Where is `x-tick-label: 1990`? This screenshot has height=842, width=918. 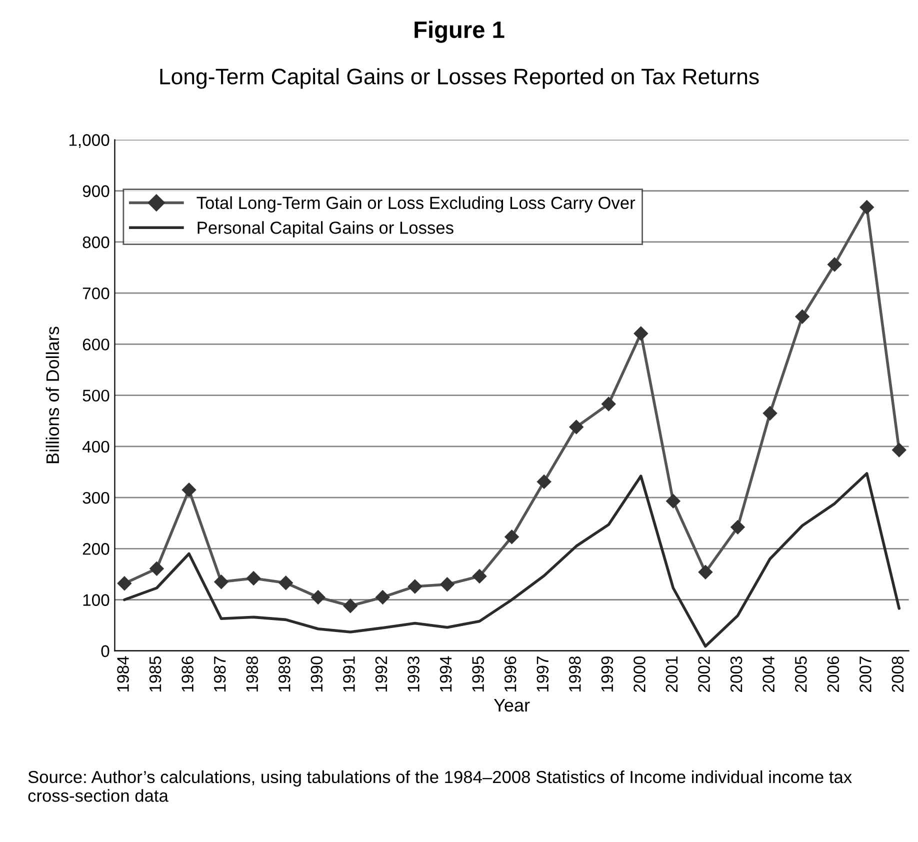
x-tick-label: 1990 is located at coordinates (316, 674).